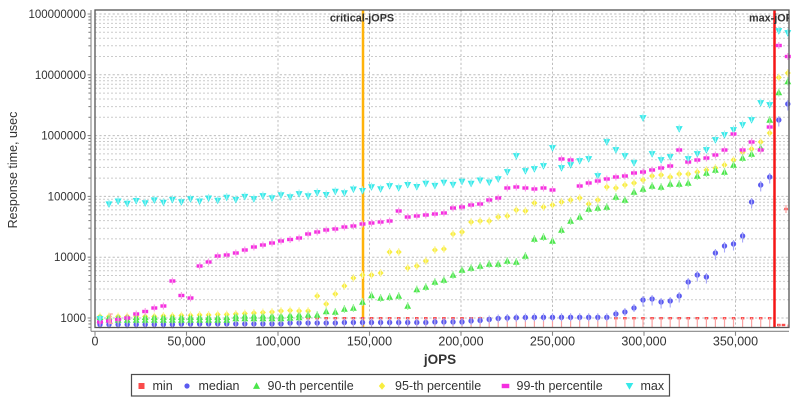  I want to click on svg-text: 95-th percentile, so click(438, 386).